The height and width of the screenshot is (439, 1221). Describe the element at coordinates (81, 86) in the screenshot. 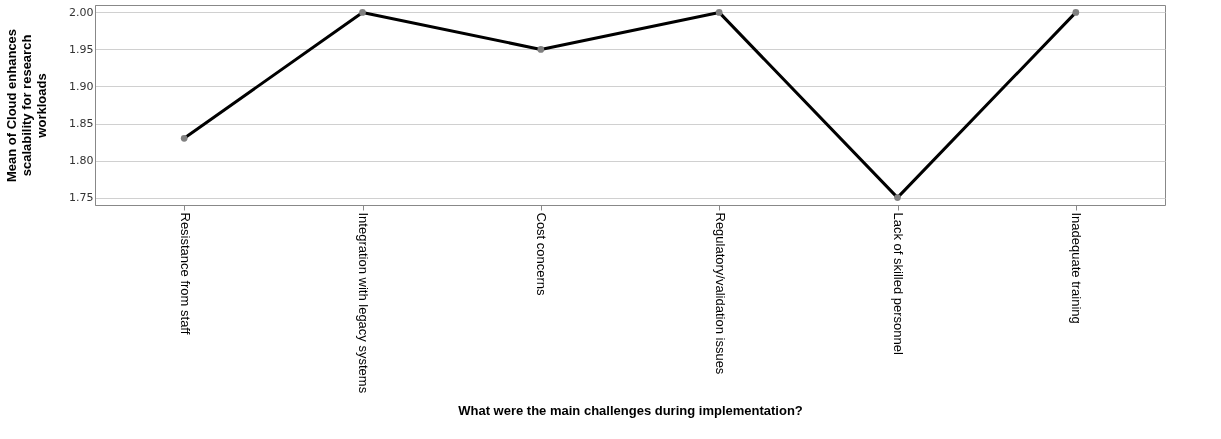

I see `y-tick-label: 1.90` at that location.